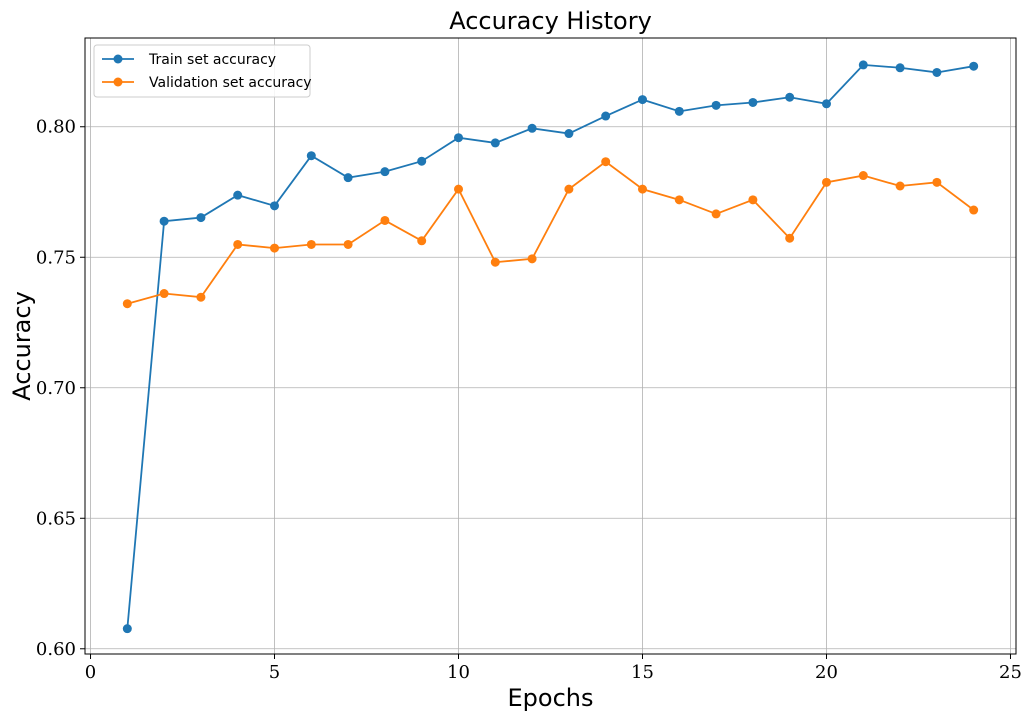  Describe the element at coordinates (550, 21) in the screenshot. I see `chart-title: Accuracy History` at that location.